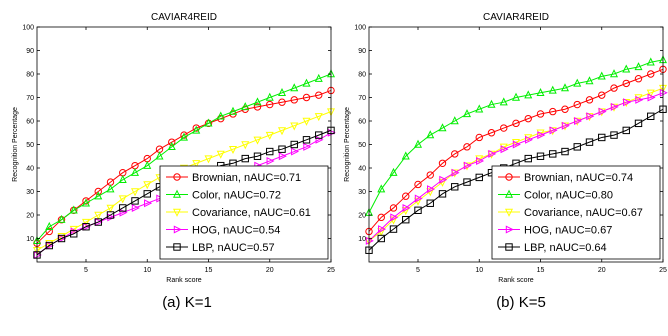 The height and width of the screenshot is (336, 668). Describe the element at coordinates (362, 75) in the screenshot. I see `y-tick-label: 80` at that location.